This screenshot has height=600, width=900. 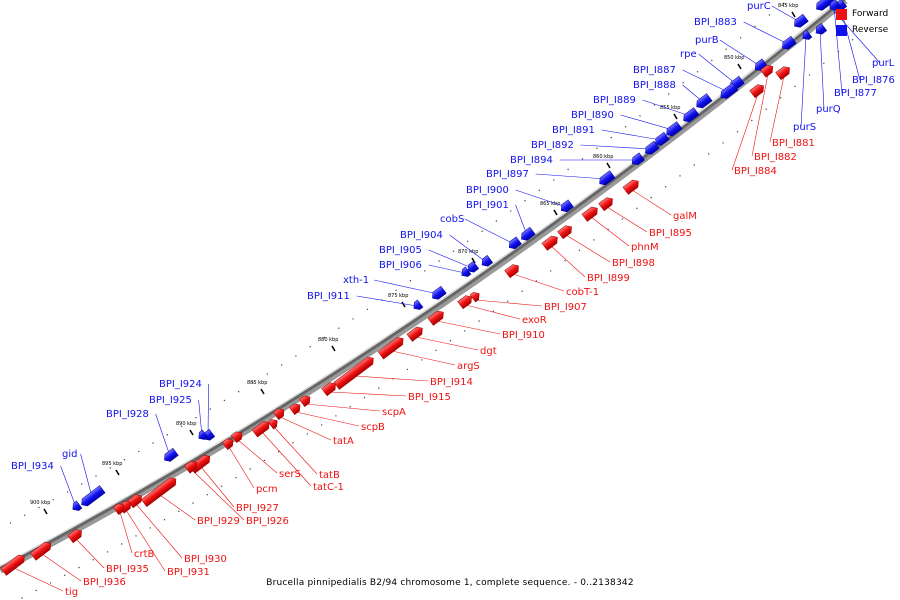 I want to click on gene-label-bpi-i936: BPI_I936, so click(x=104, y=582).